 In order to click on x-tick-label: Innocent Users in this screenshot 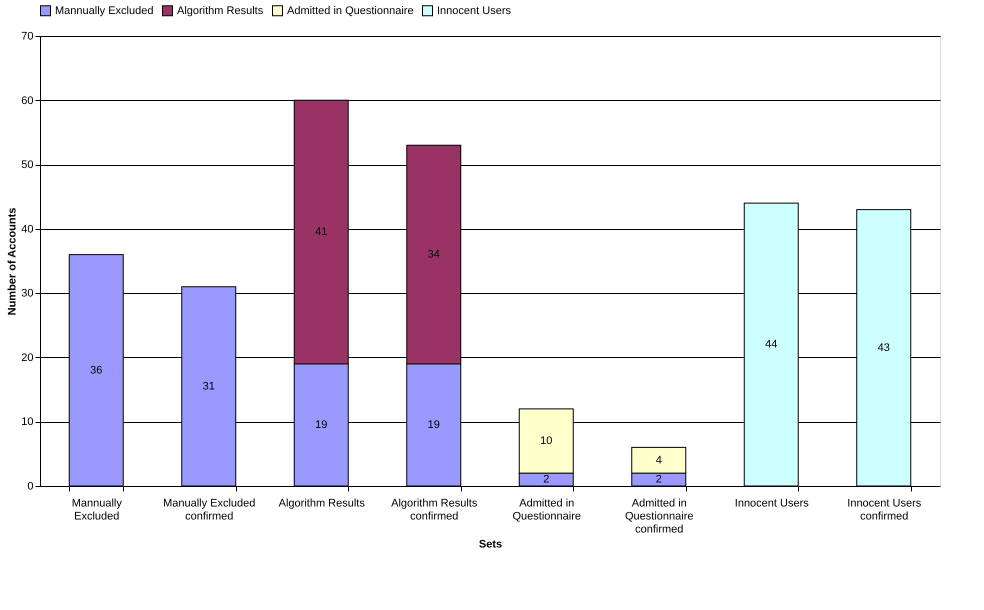, I will do `click(772, 504)`.